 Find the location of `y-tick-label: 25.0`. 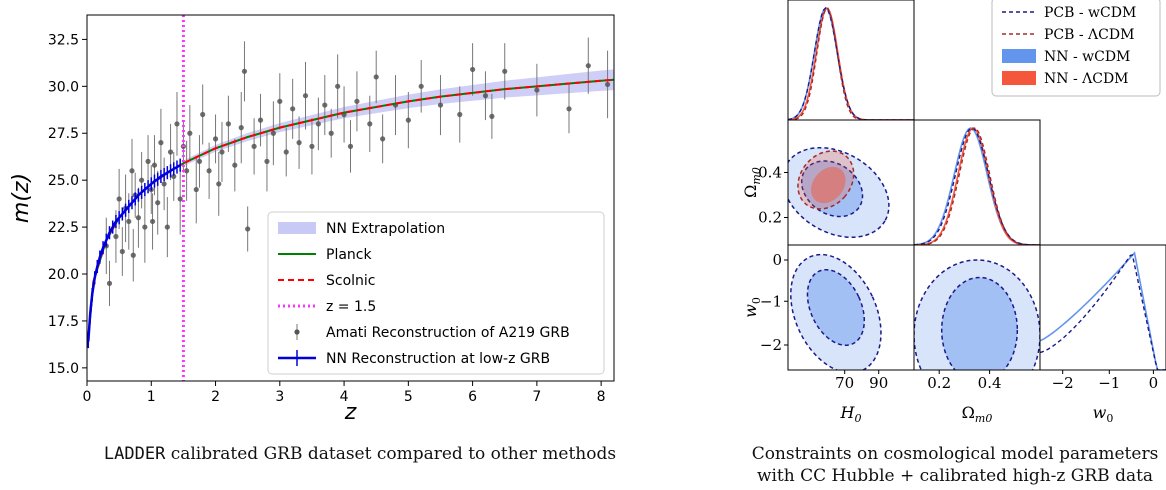

y-tick-label: 25.0 is located at coordinates (63, 181).